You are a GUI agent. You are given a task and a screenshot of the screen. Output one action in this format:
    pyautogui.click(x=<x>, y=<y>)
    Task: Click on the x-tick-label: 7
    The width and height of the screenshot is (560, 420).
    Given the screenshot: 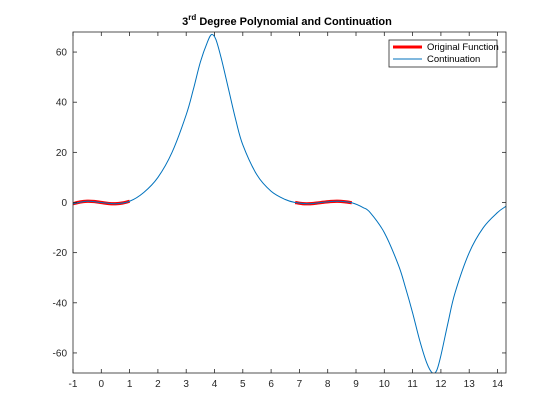 What is the action you would take?
    pyautogui.click(x=300, y=384)
    